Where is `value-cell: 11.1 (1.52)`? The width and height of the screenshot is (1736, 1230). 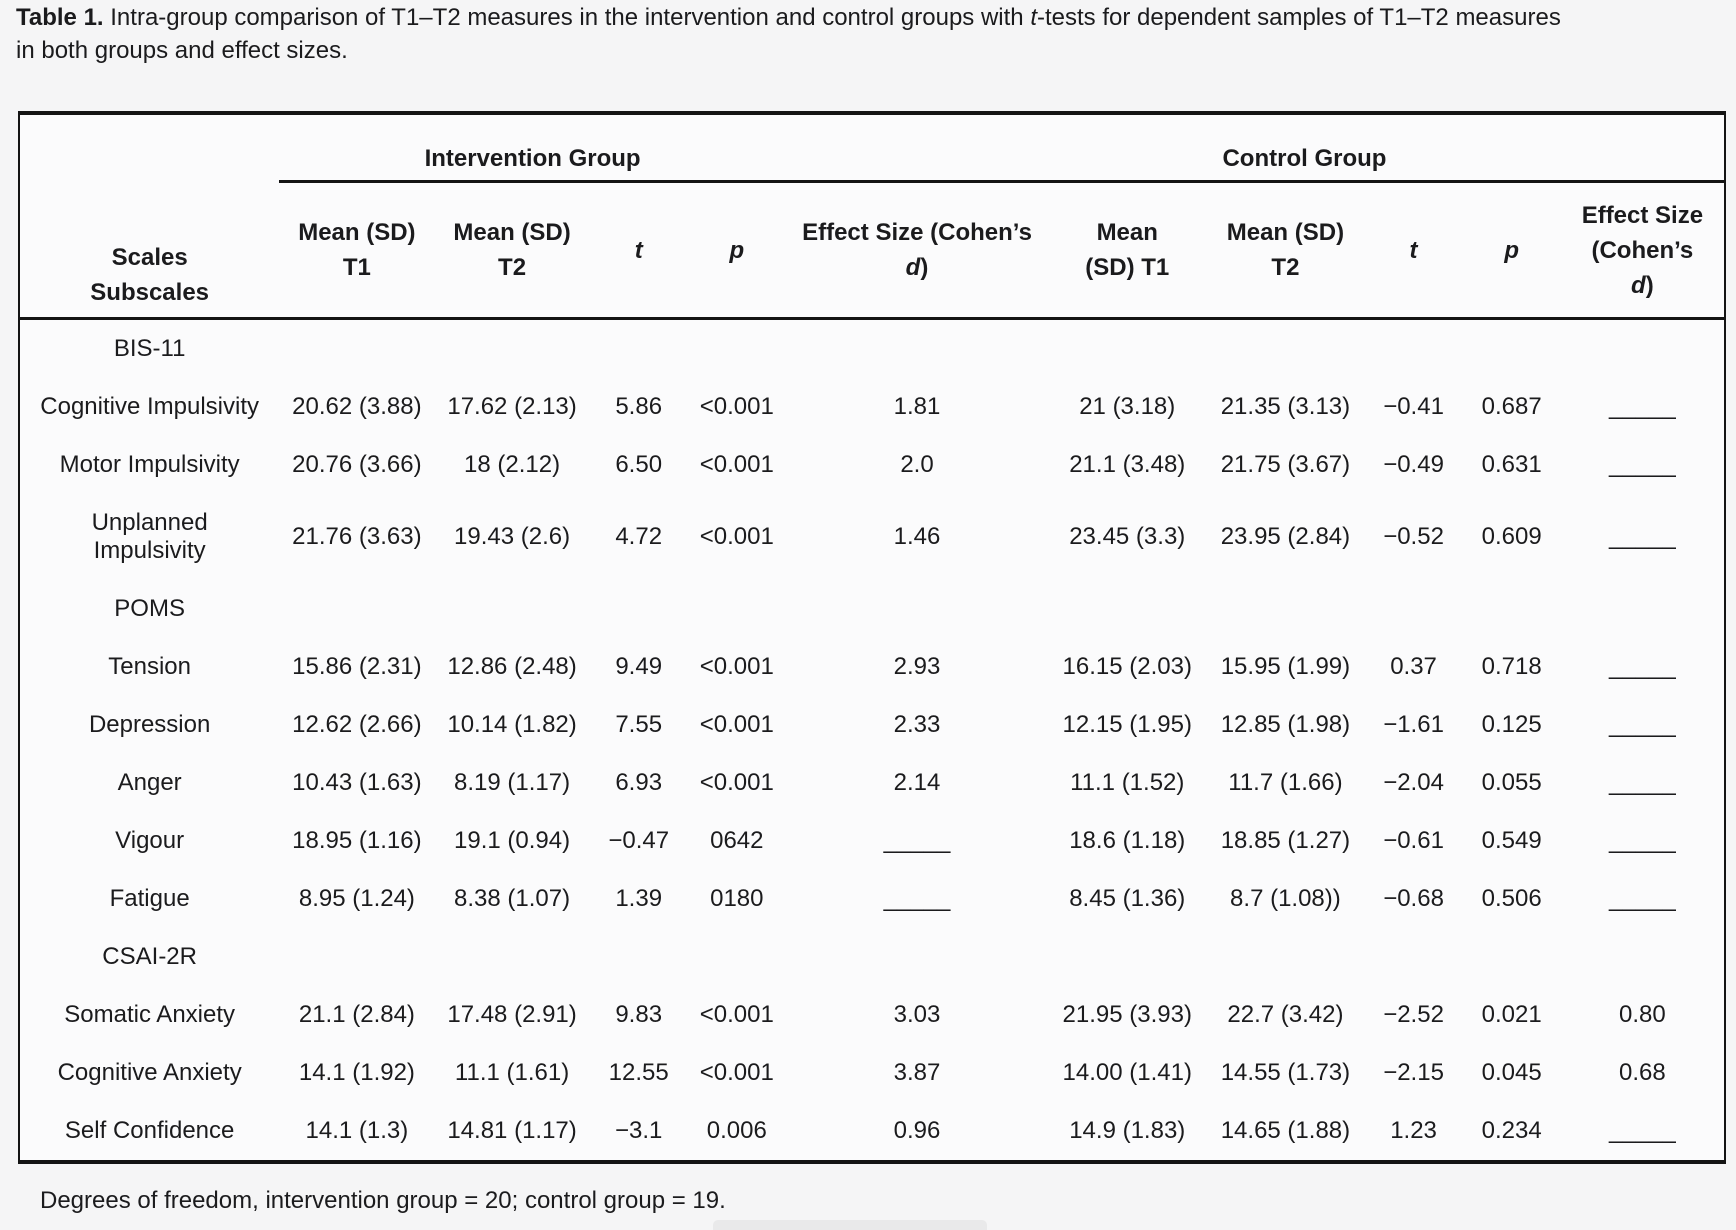
value-cell: 11.1 (1.52) is located at coordinates (1127, 782).